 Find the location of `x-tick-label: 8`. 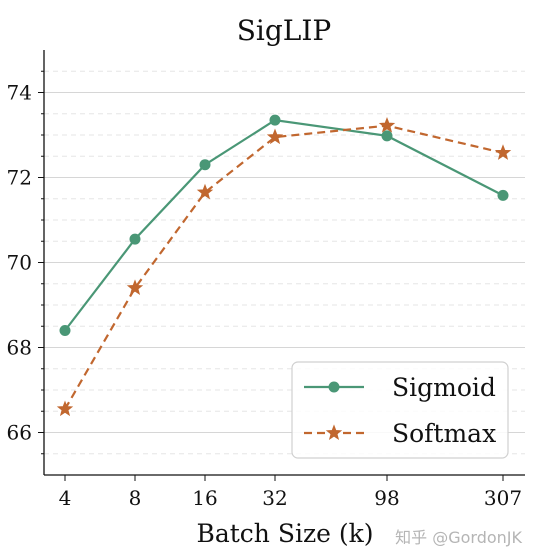

x-tick-label: 8 is located at coordinates (135, 498).